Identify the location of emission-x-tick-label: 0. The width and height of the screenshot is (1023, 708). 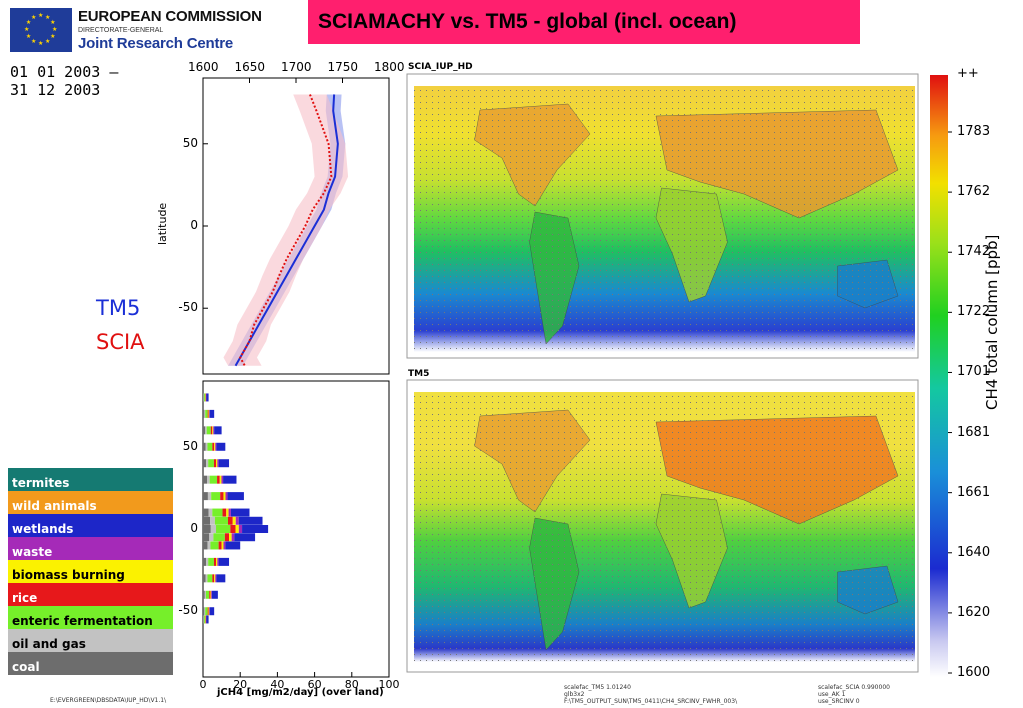
(203, 684).